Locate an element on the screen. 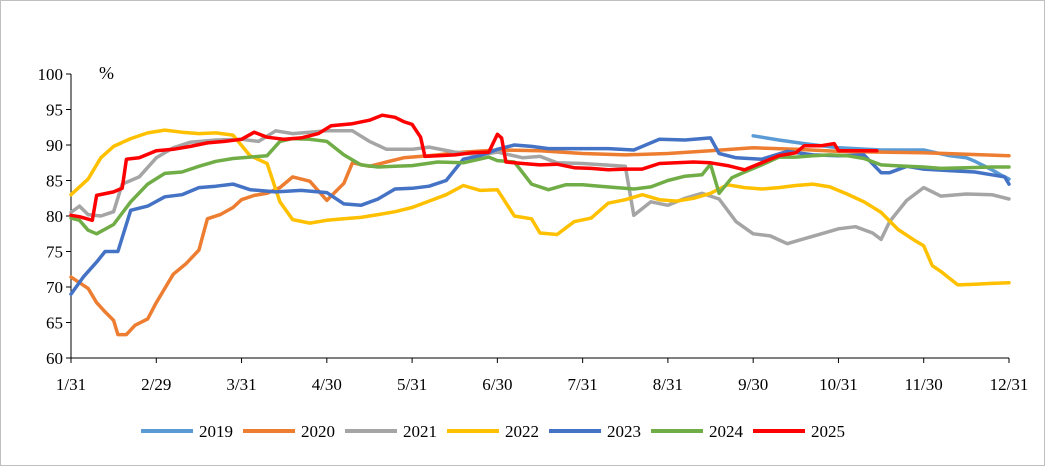 This screenshot has height=467, width=1045. unit-label: % is located at coordinates (106, 73).